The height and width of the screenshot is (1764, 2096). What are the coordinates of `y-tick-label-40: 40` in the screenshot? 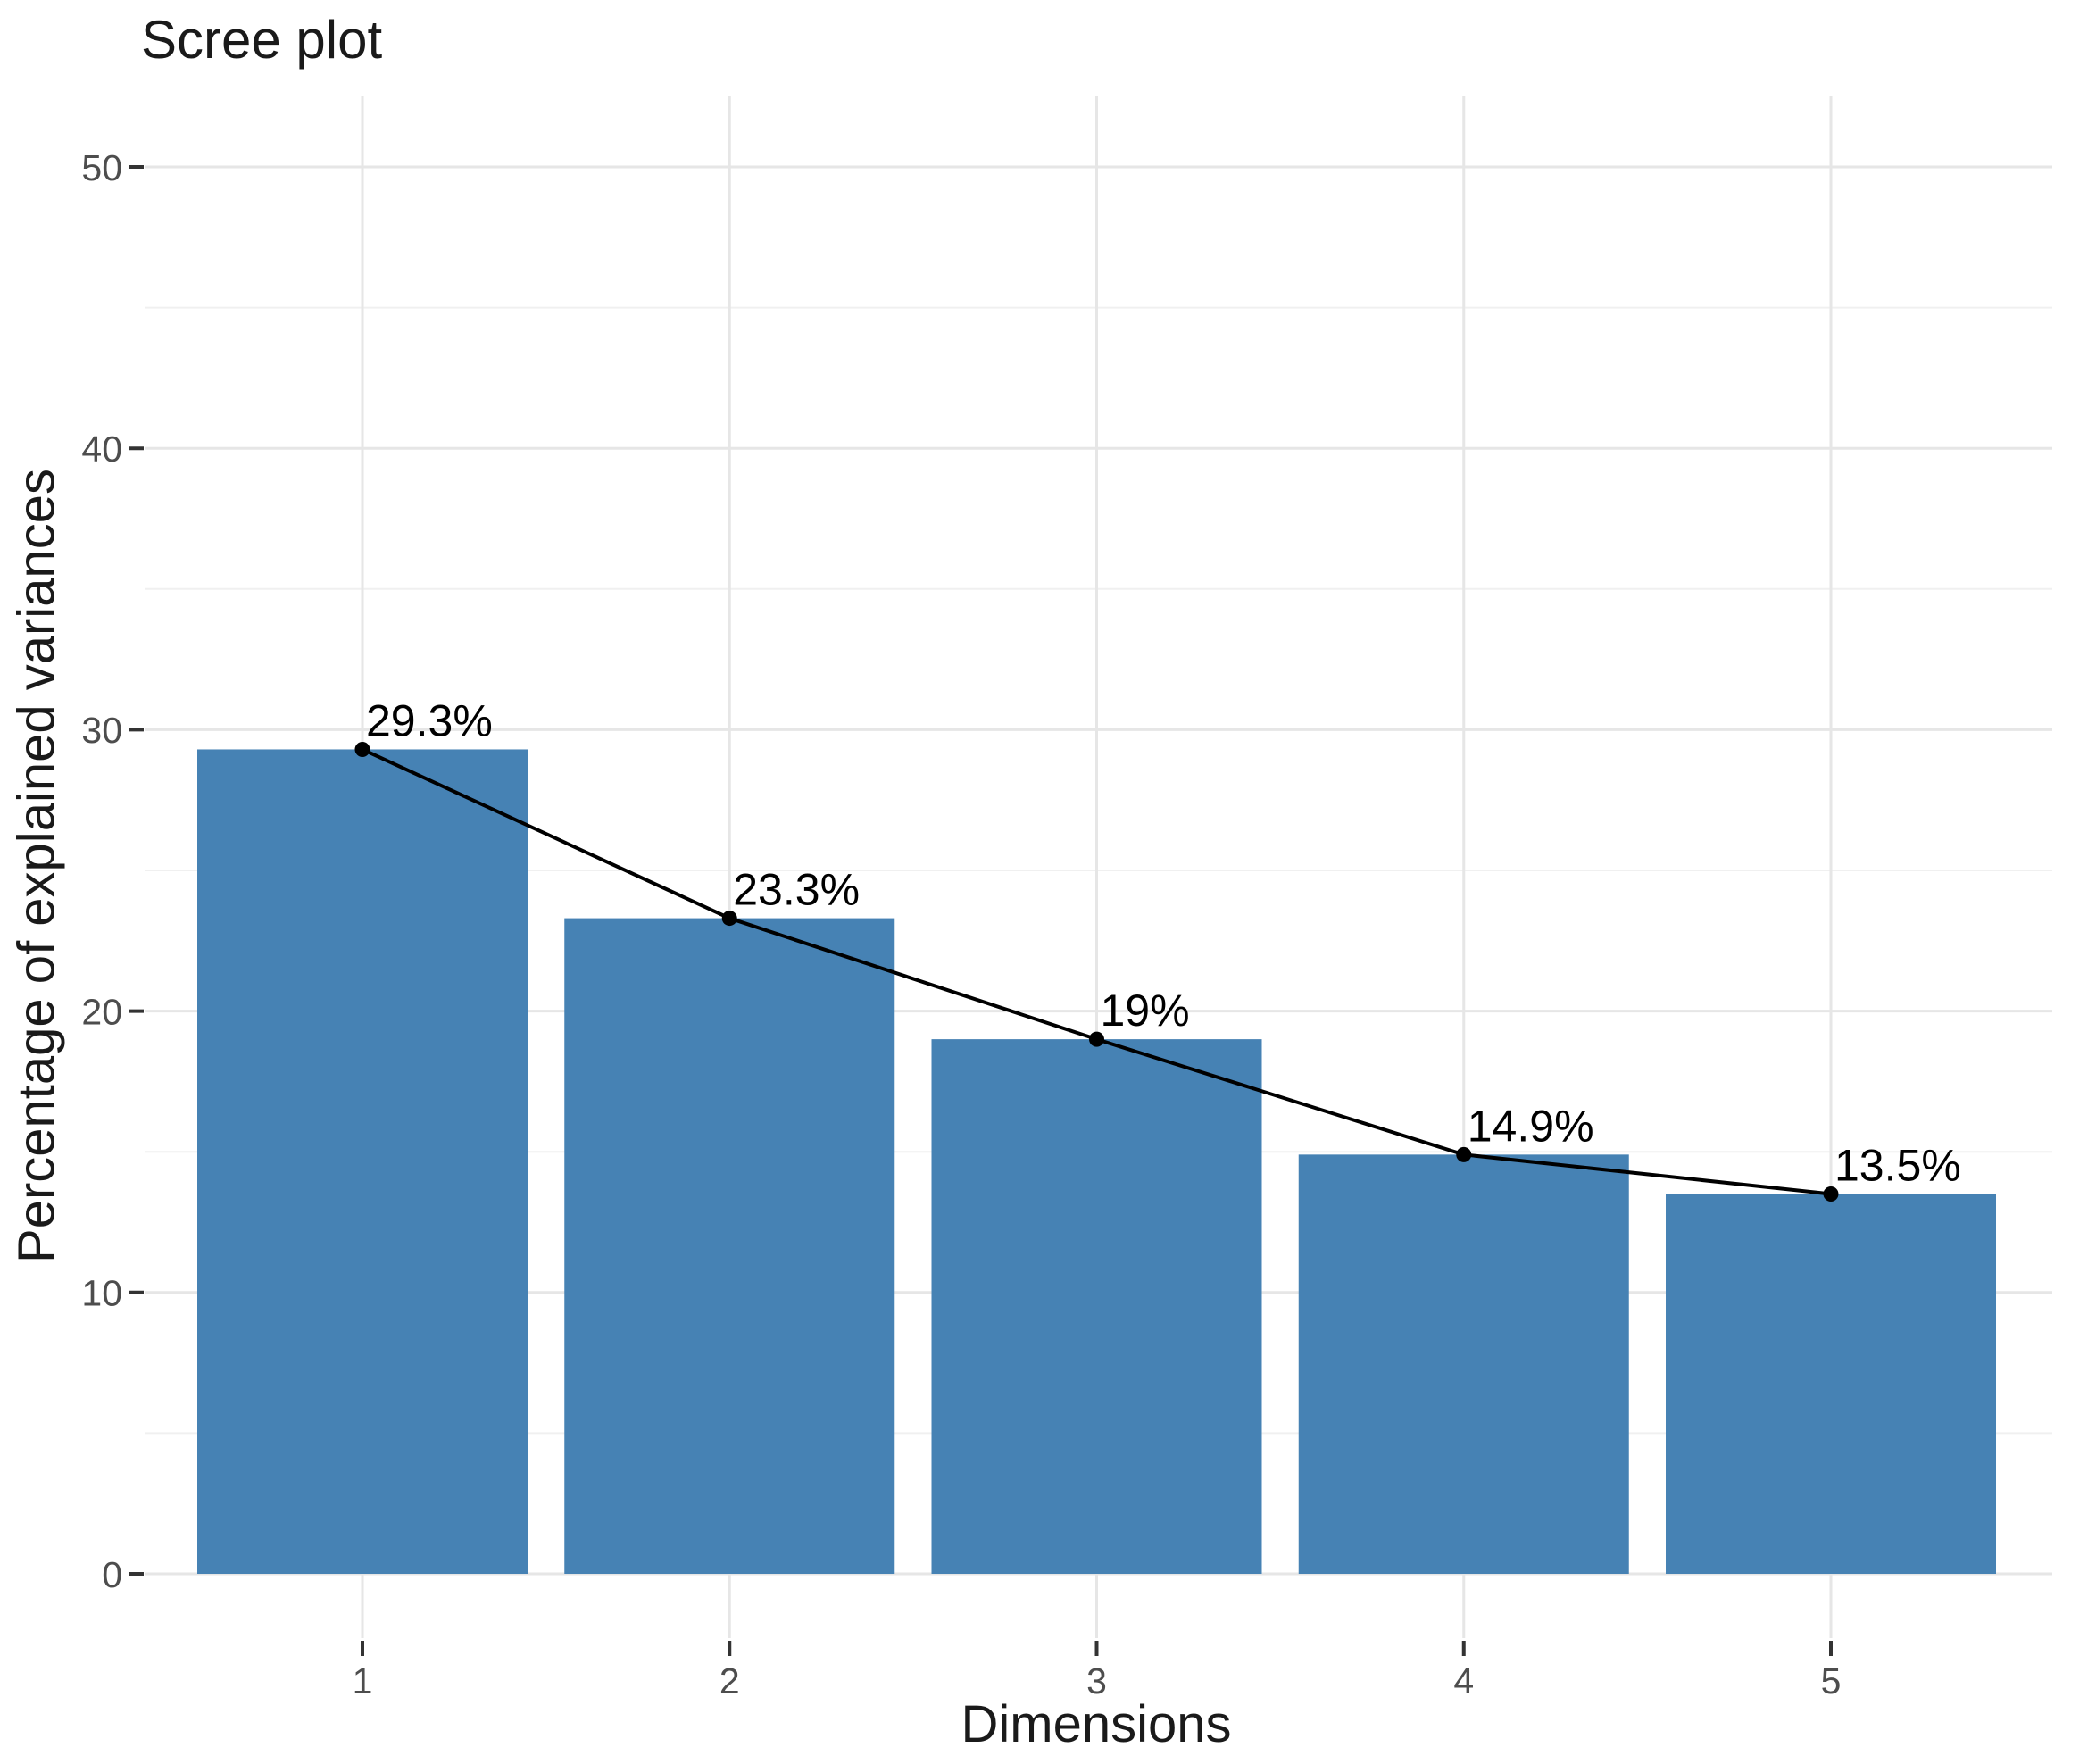 It's located at (101, 449).